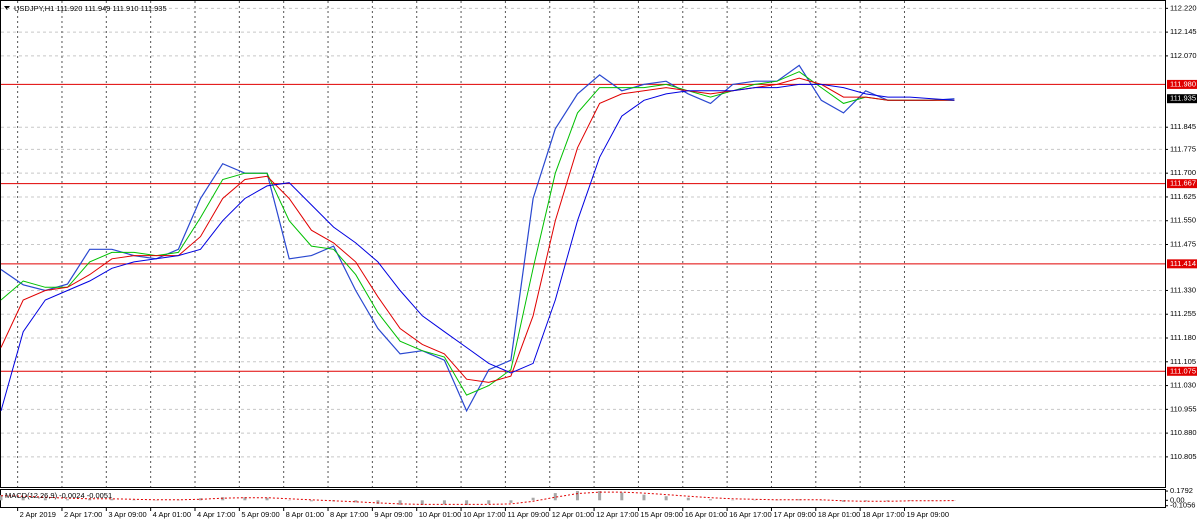  I want to click on x-tick-label: 18 Apr 17:00, so click(883, 514).